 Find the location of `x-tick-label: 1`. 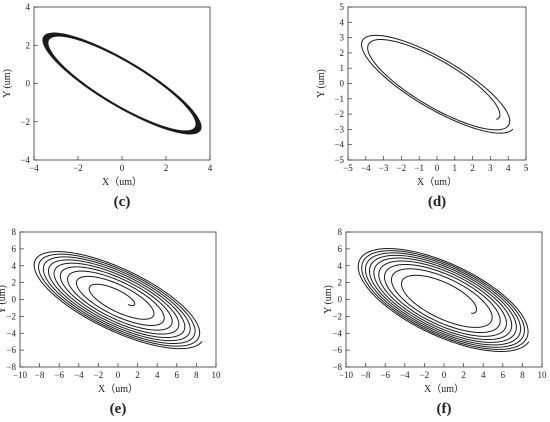

x-tick-label: 1 is located at coordinates (455, 168).